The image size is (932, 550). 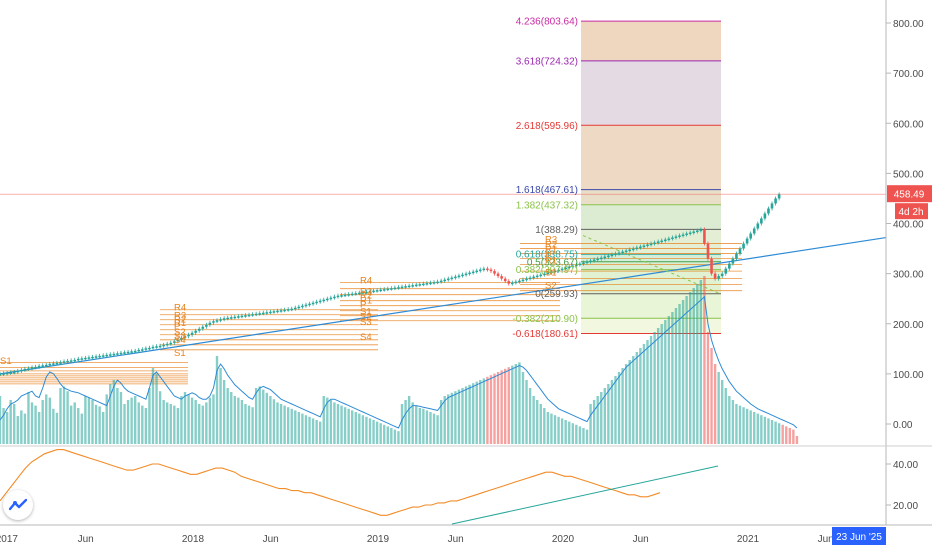 What do you see at coordinates (547, 190) in the screenshot?
I see `fib-level-label: 1.618(467.61)` at bounding box center [547, 190].